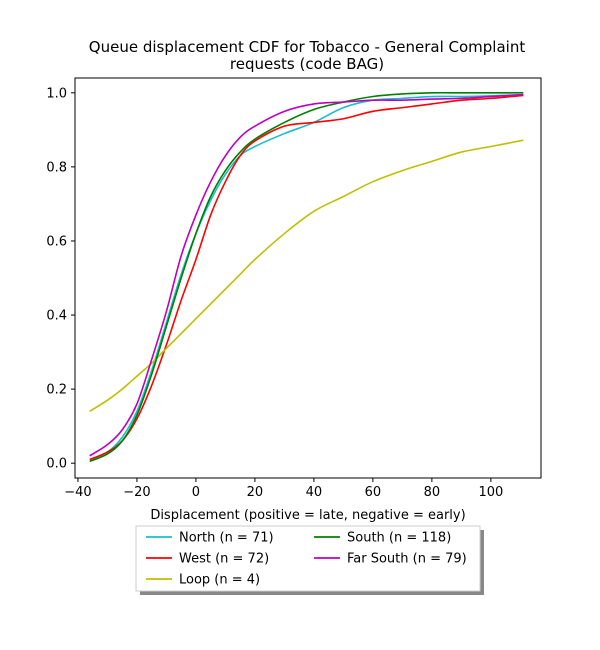  What do you see at coordinates (226, 538) in the screenshot?
I see `legend-label-north: North (n = 71)` at bounding box center [226, 538].